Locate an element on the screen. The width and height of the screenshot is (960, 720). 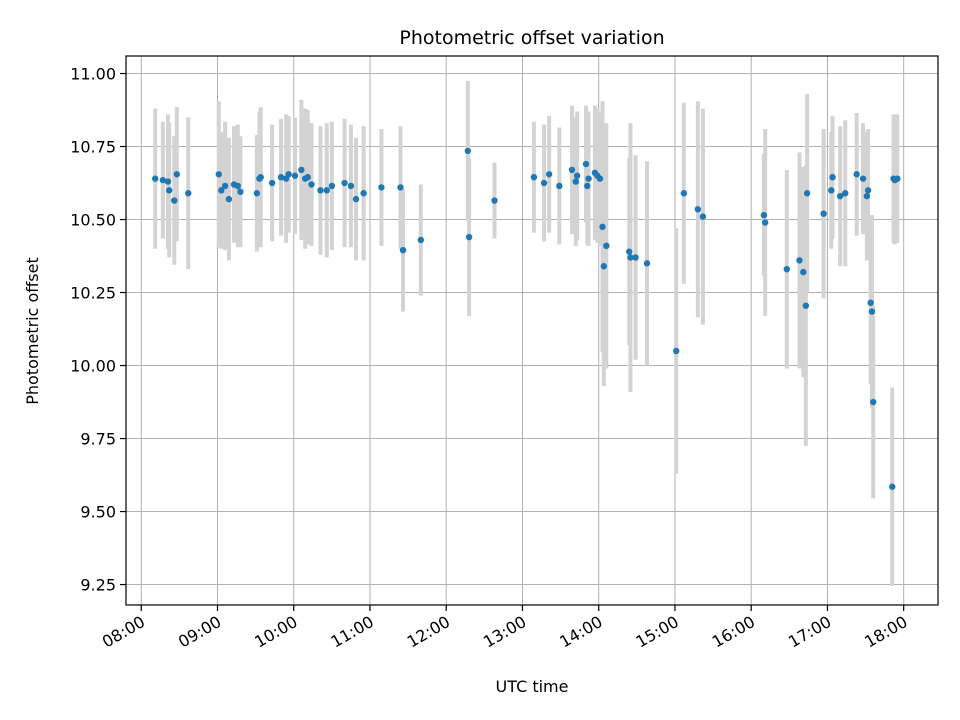
y-tick-label: 9.75 is located at coordinates (98, 439).